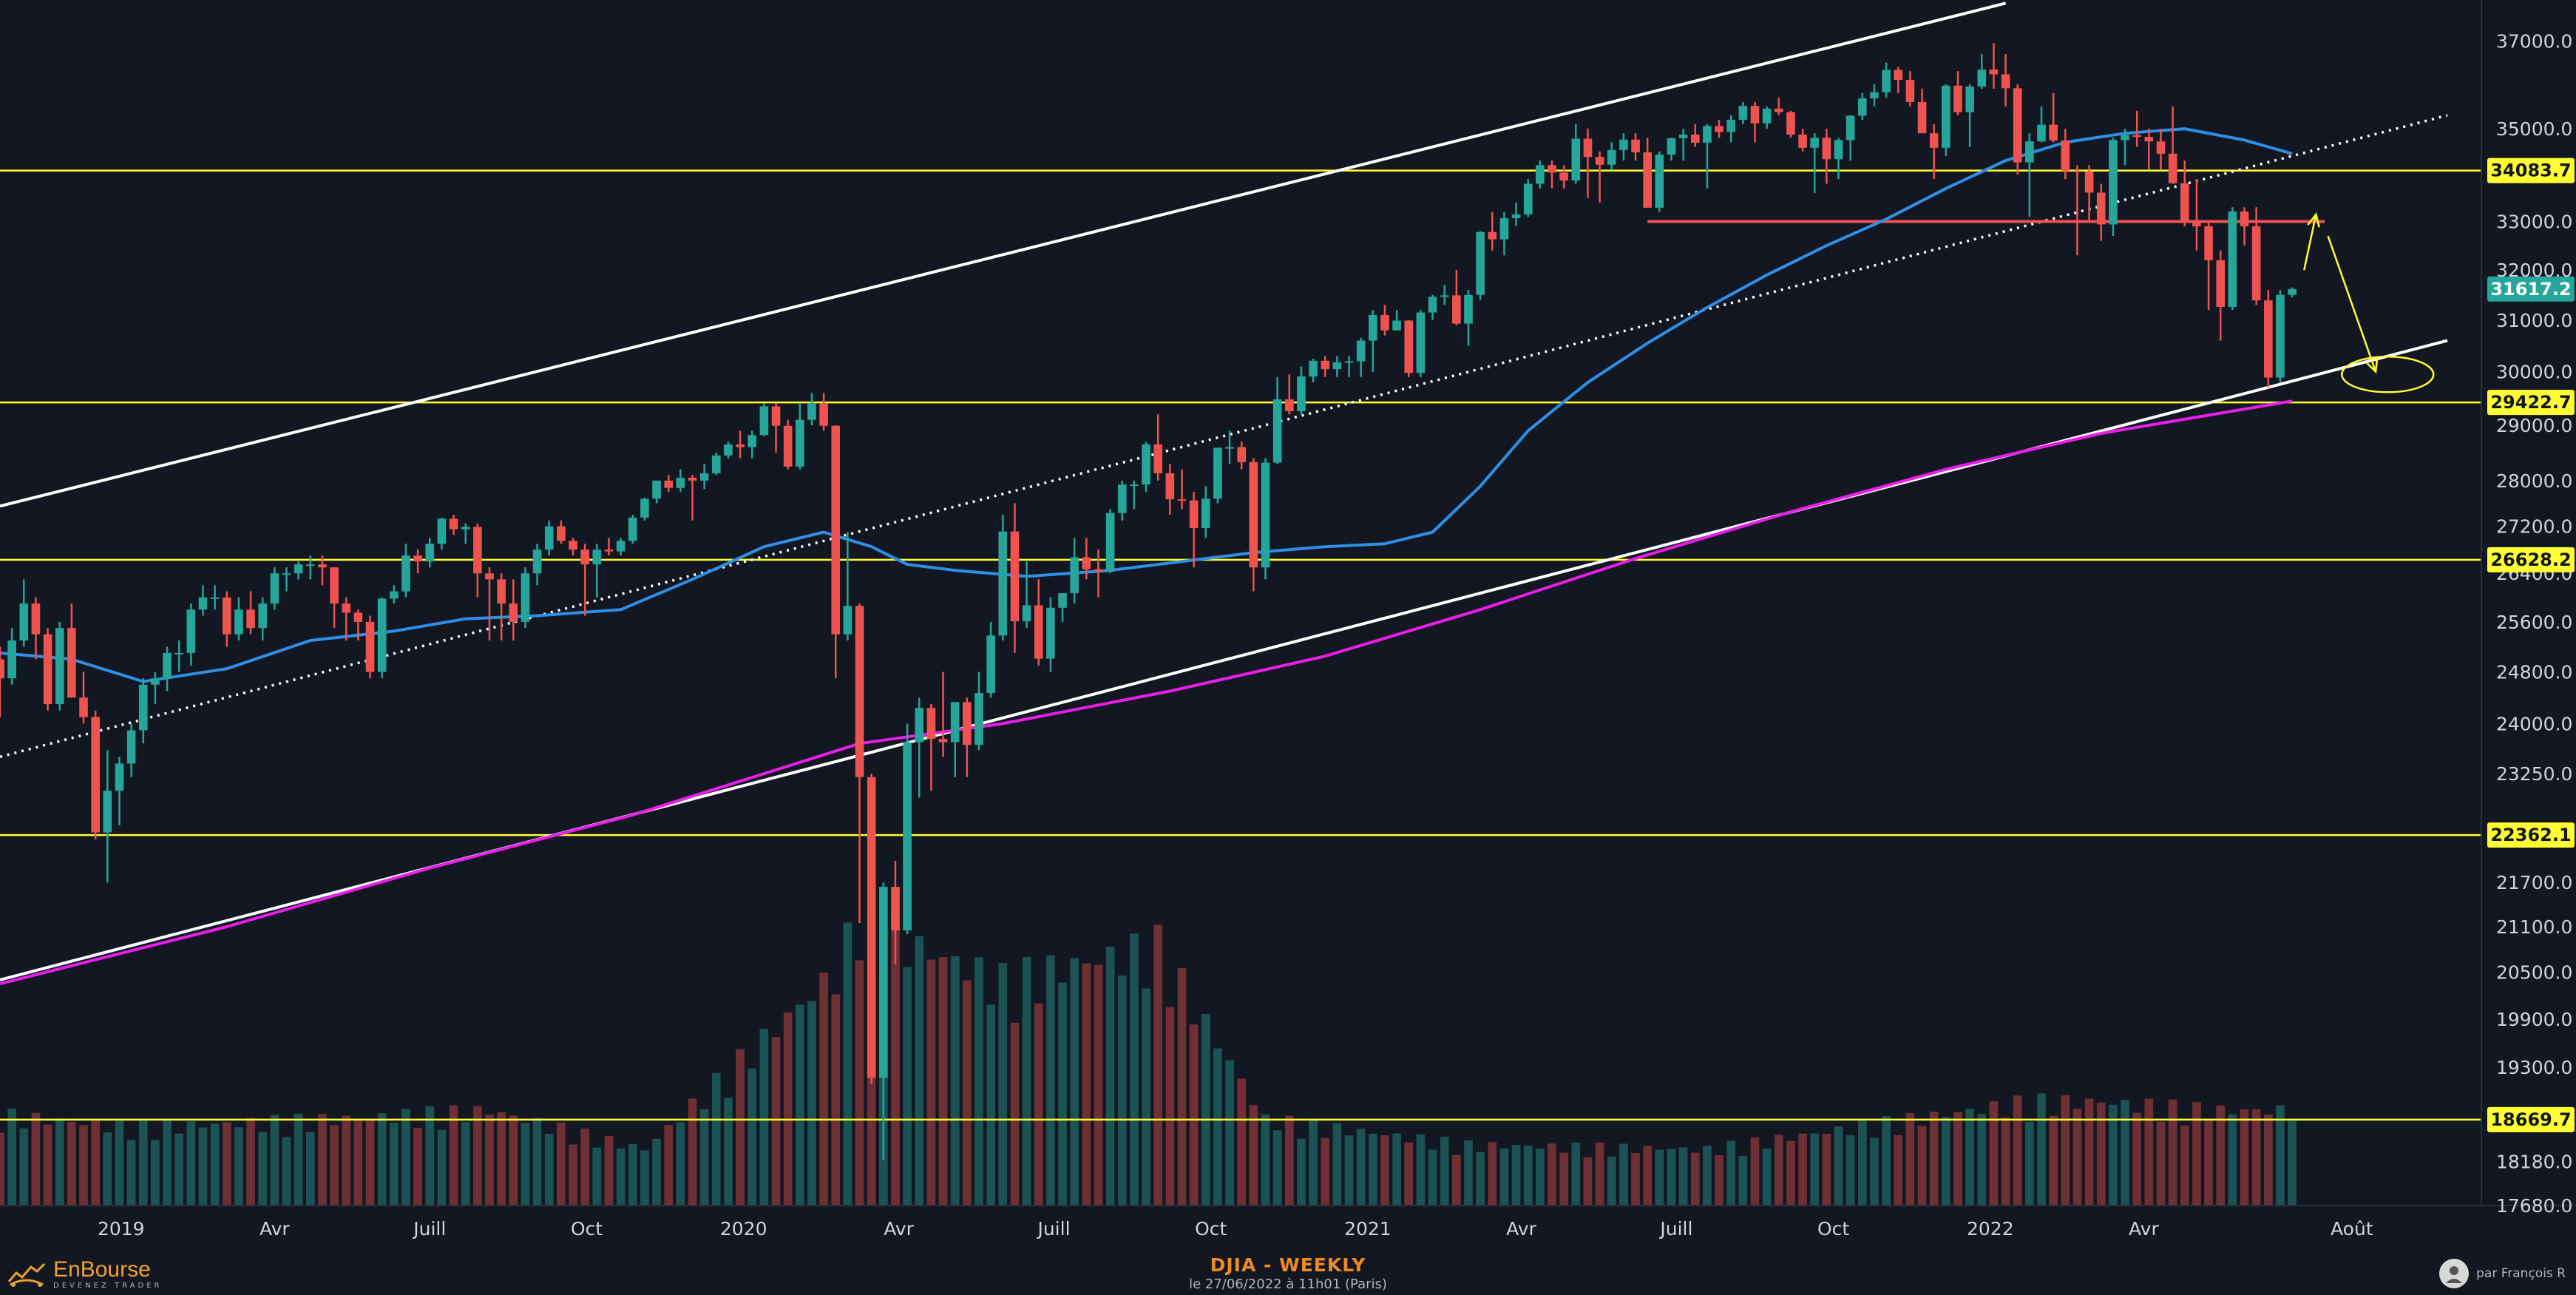  Describe the element at coordinates (2352, 1229) in the screenshot. I see `time-tick-label: Août` at that location.